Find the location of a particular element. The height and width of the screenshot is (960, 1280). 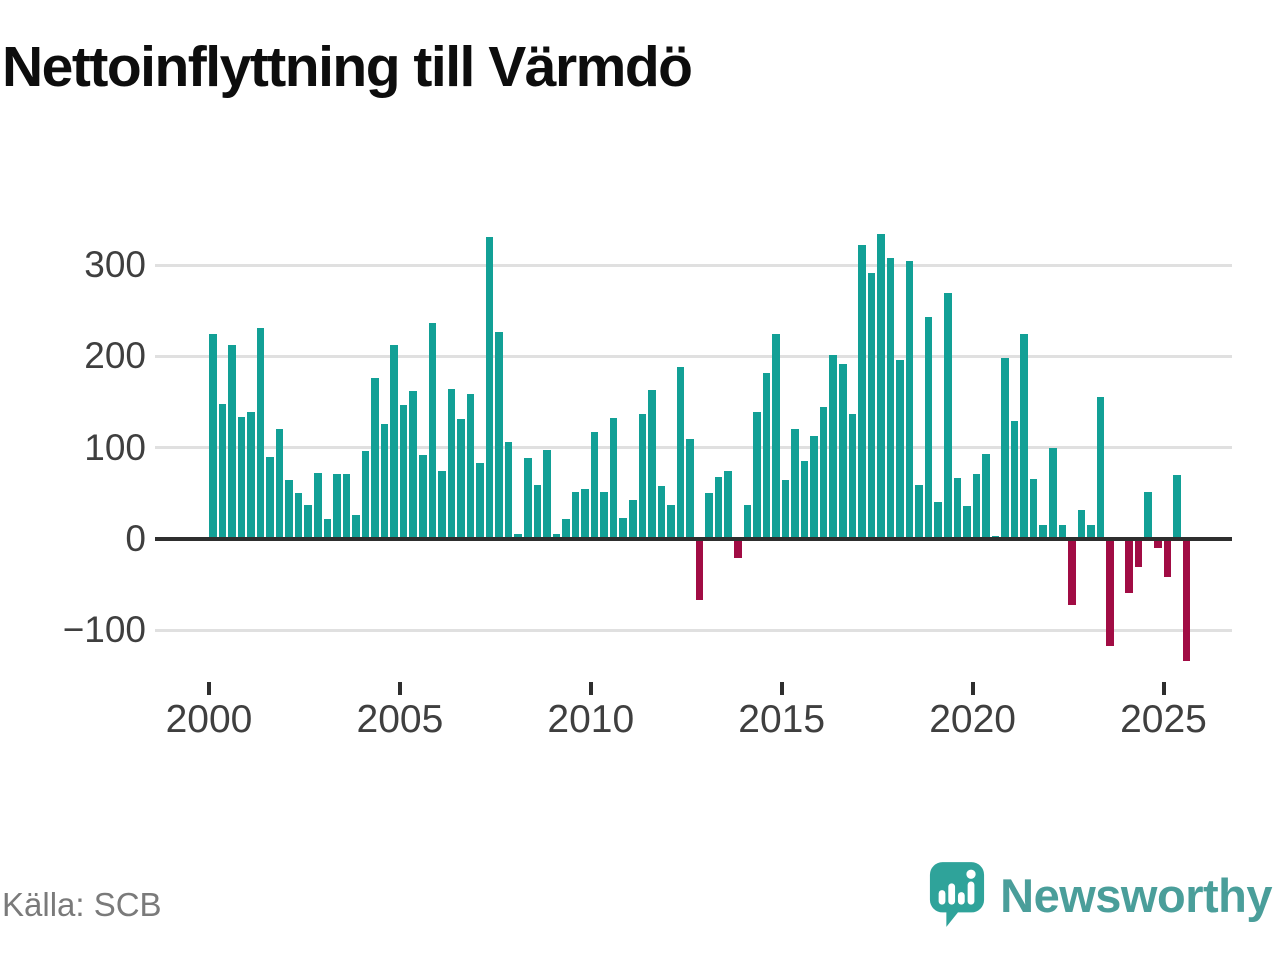

x-axis-label-2010: 2010 is located at coordinates (591, 719).